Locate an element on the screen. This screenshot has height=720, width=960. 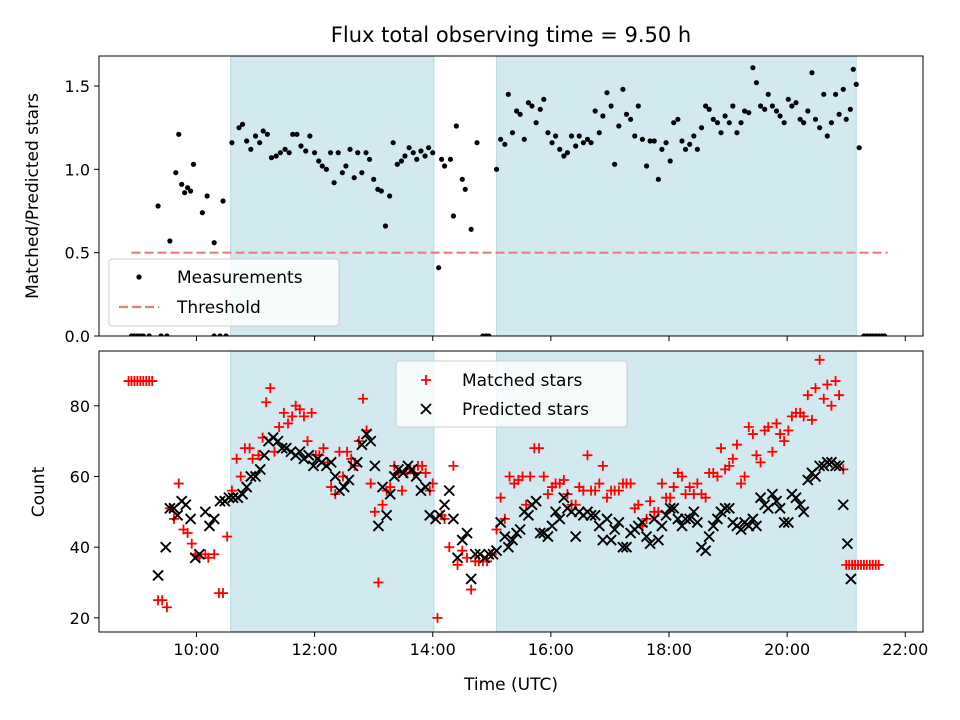
chart-title: Flux total observing time = 9.50 h is located at coordinates (511, 35).